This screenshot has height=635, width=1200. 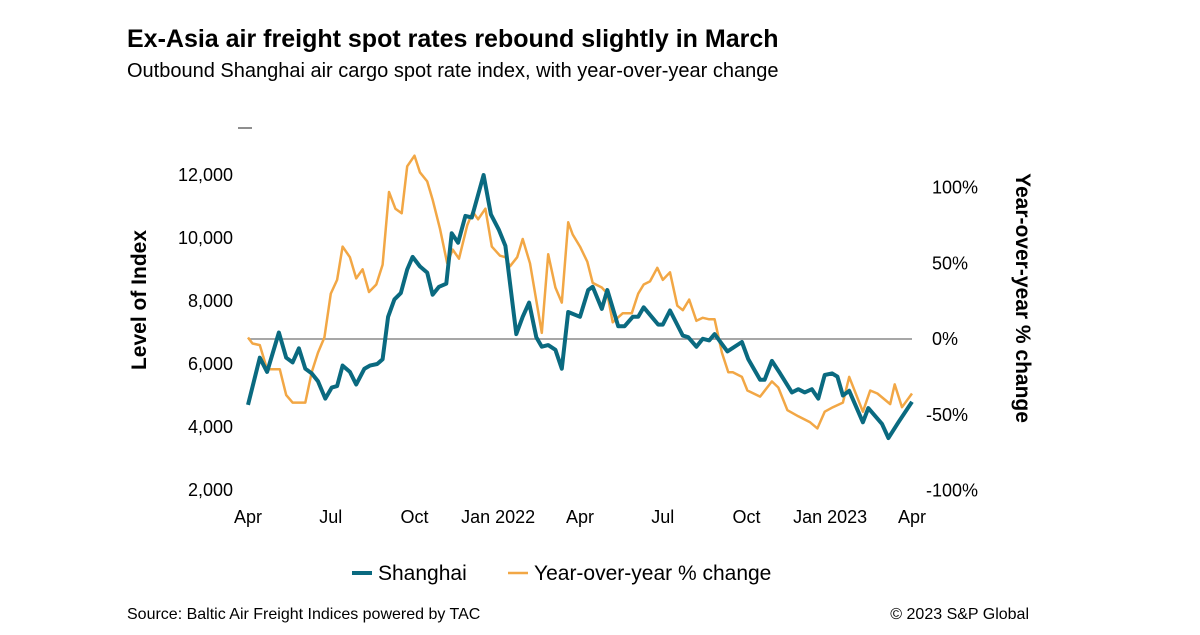 What do you see at coordinates (959, 614) in the screenshot?
I see `copyright: © 2023 S&P Global` at bounding box center [959, 614].